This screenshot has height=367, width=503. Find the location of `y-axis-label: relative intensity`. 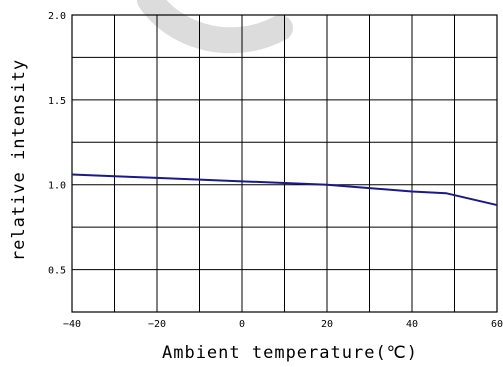

y-axis-label: relative intensity is located at coordinates (19, 160).